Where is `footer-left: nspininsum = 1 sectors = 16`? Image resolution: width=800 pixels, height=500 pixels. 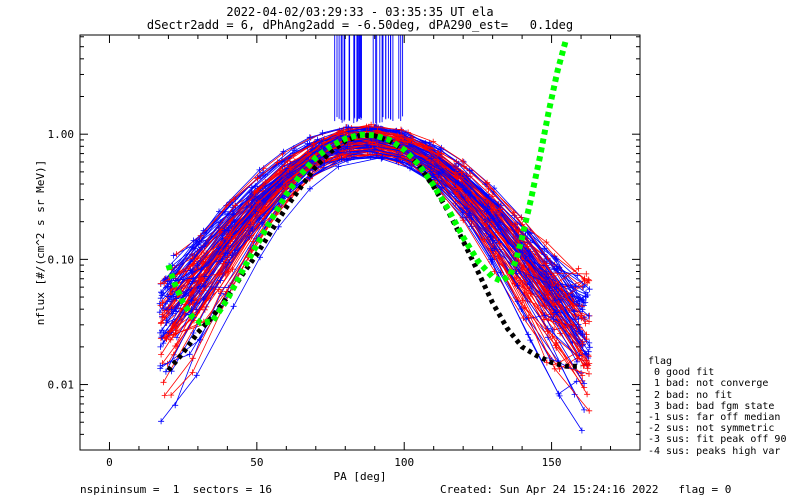
footer-left: nspininsum = 1 sectors = 16 is located at coordinates (176, 489).